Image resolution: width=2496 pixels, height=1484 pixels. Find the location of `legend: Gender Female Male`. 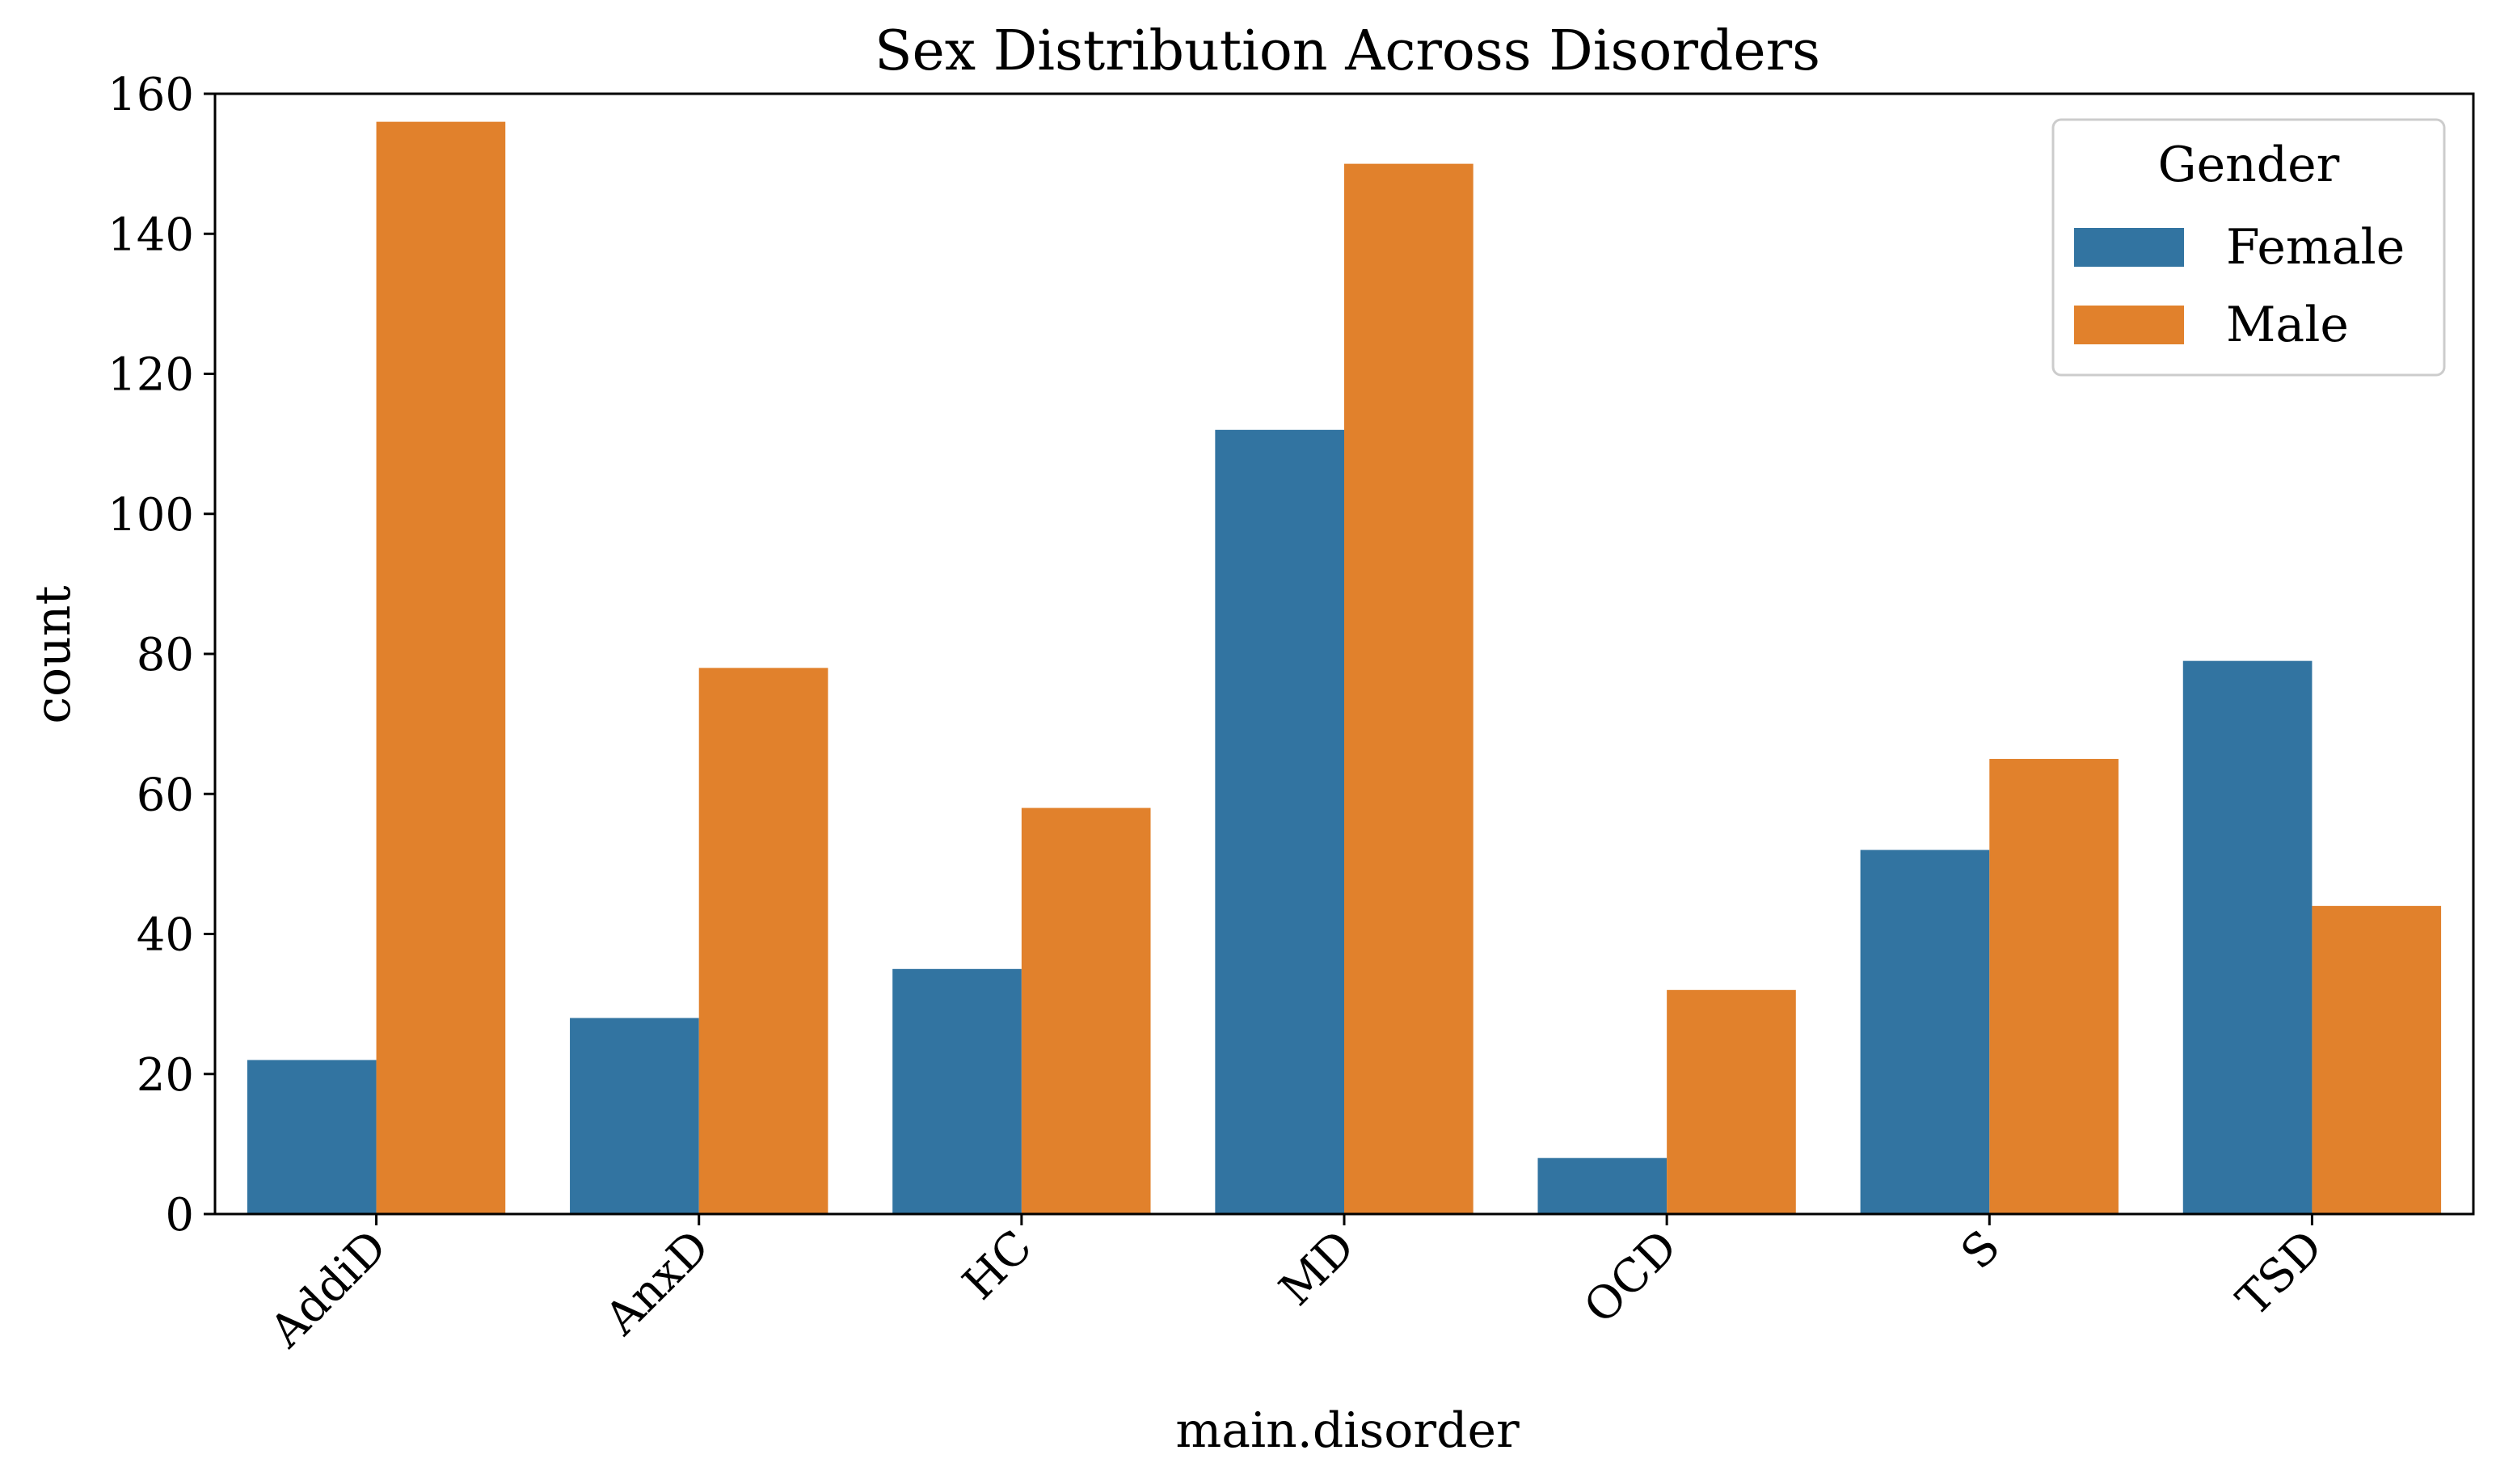

legend: Gender Female Male is located at coordinates (2248, 247).